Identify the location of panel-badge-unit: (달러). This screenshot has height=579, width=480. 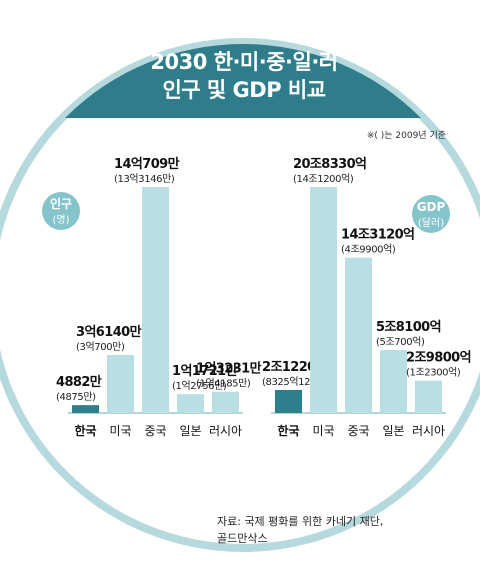
(431, 223).